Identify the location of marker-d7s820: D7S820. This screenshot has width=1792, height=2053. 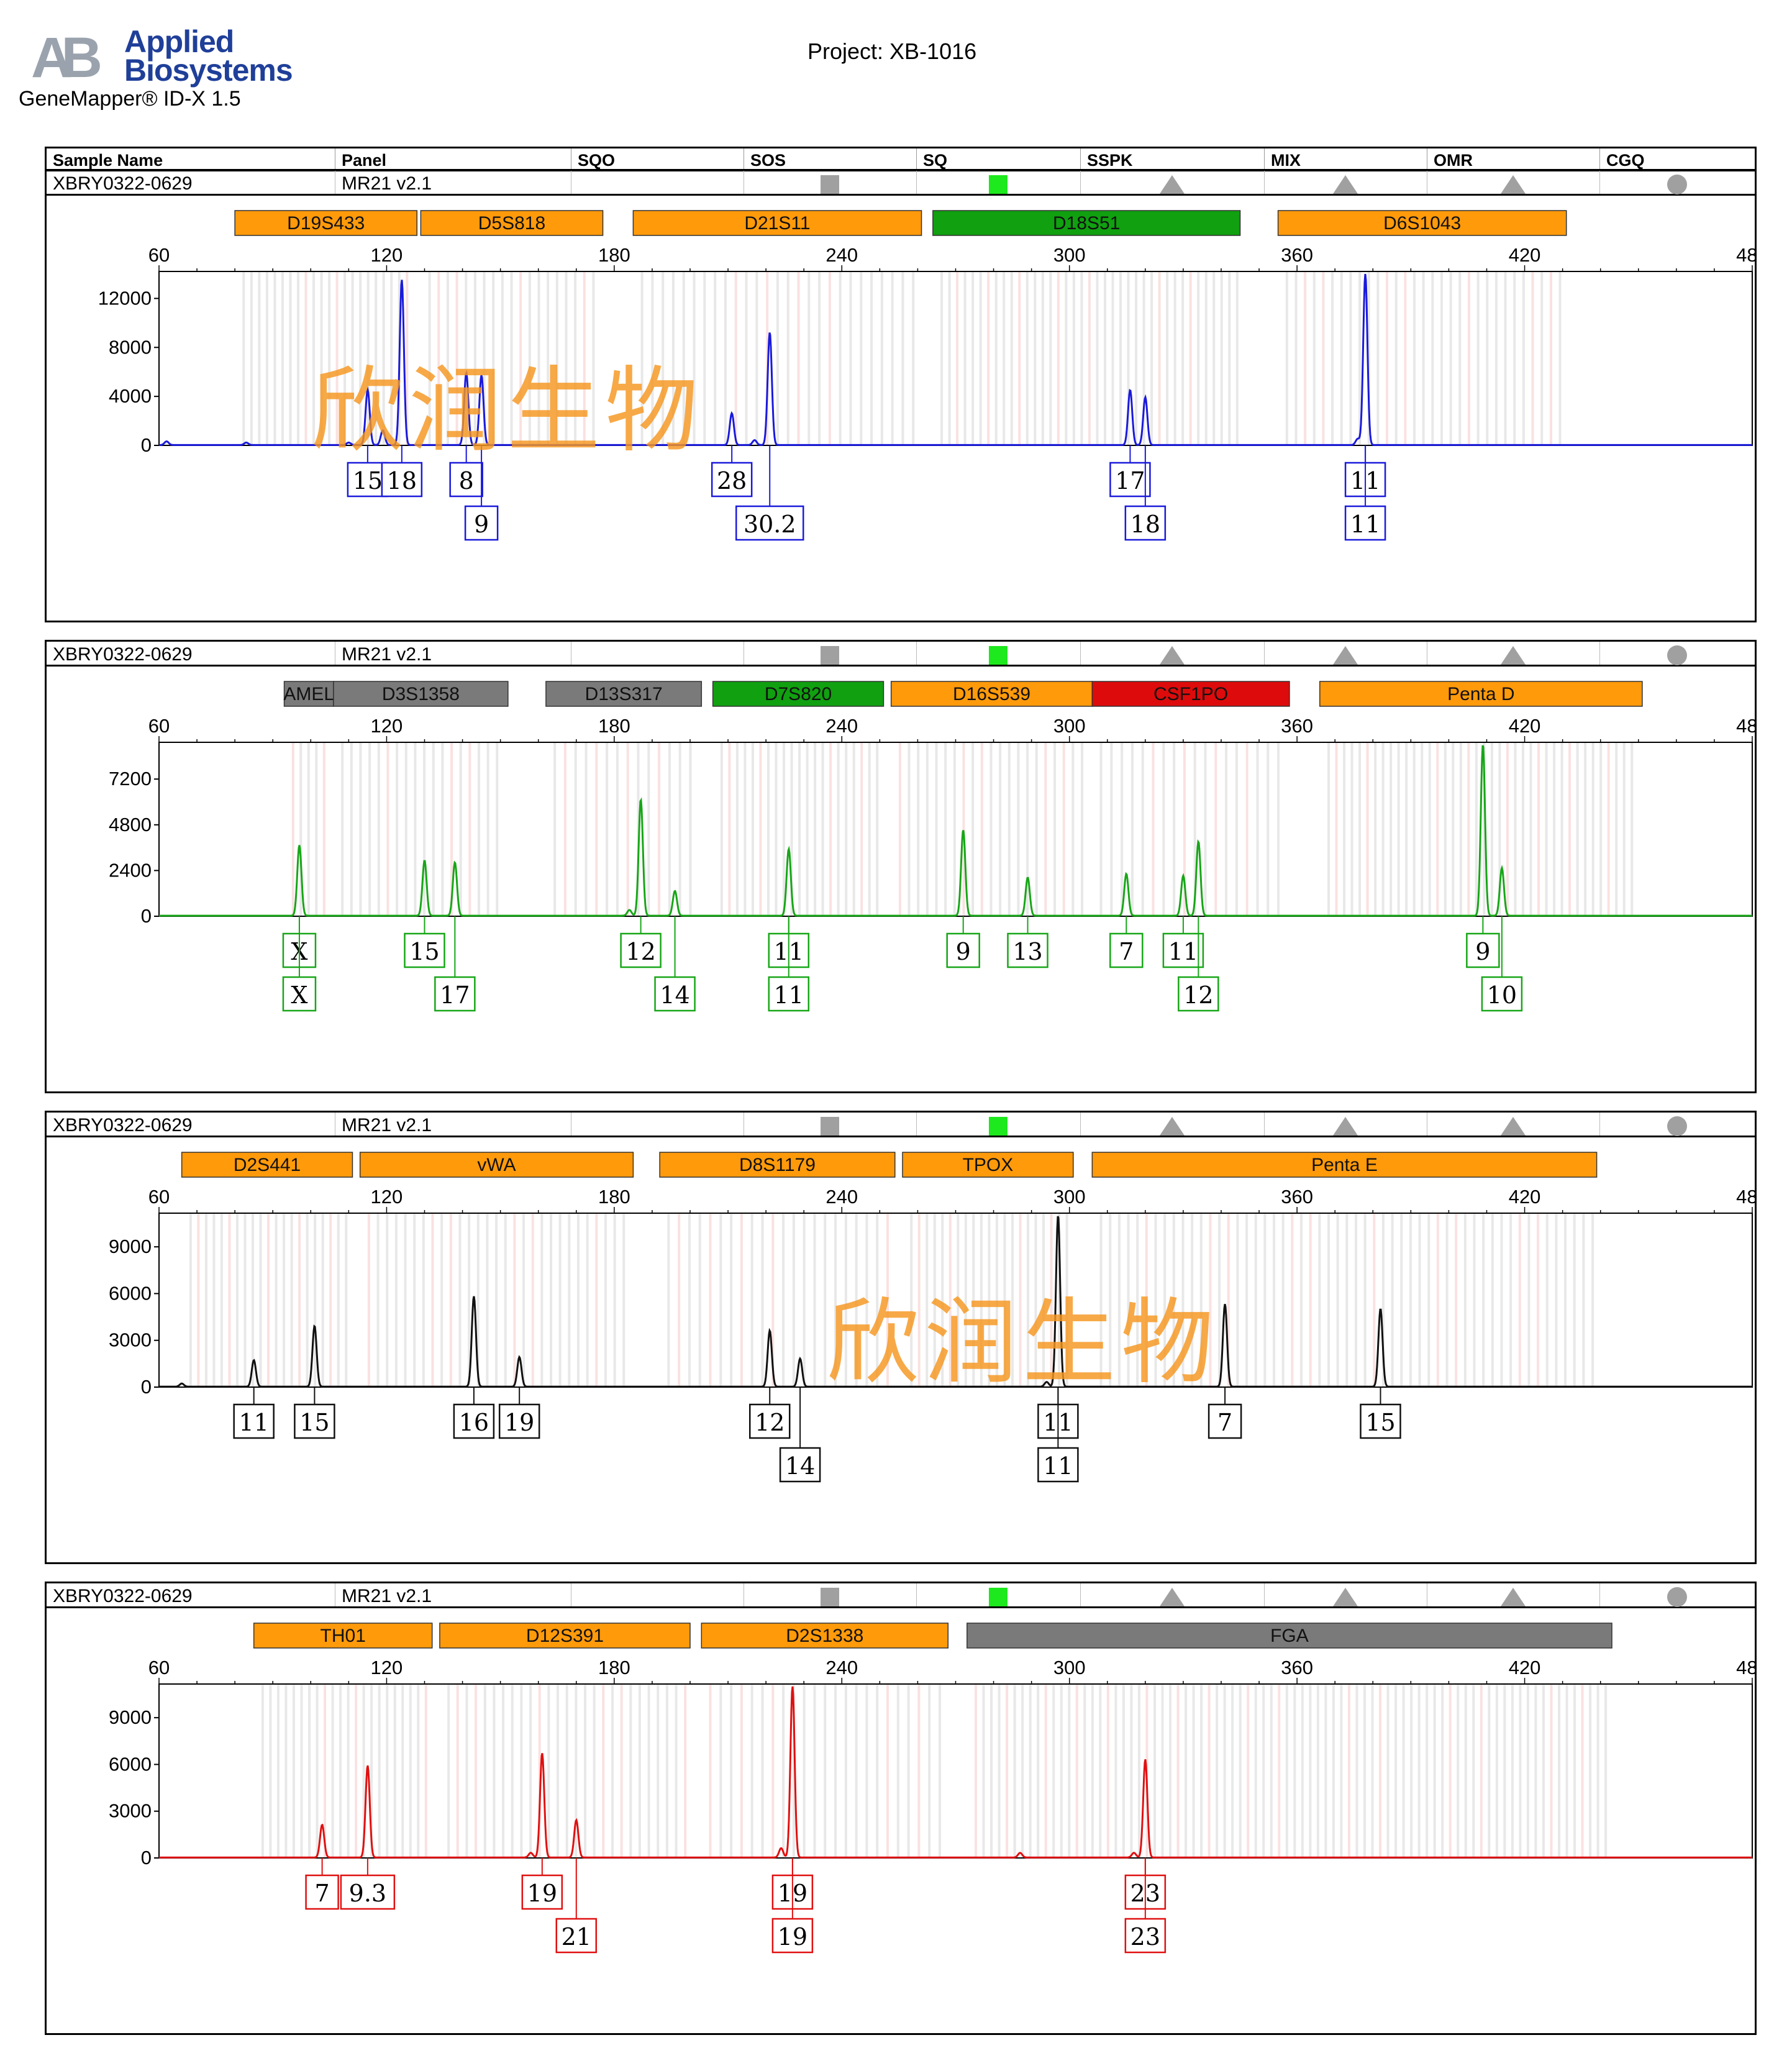
(798, 694).